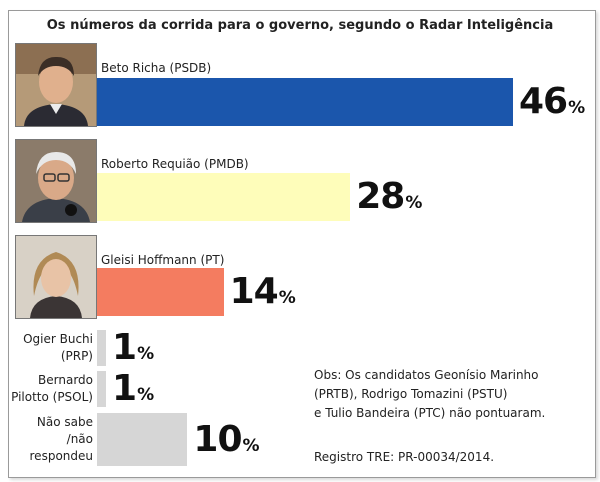 Image resolution: width=600 pixels, height=482 pixels. What do you see at coordinates (160, 292) in the screenshot?
I see `bar-gleisi-hoffmann` at bounding box center [160, 292].